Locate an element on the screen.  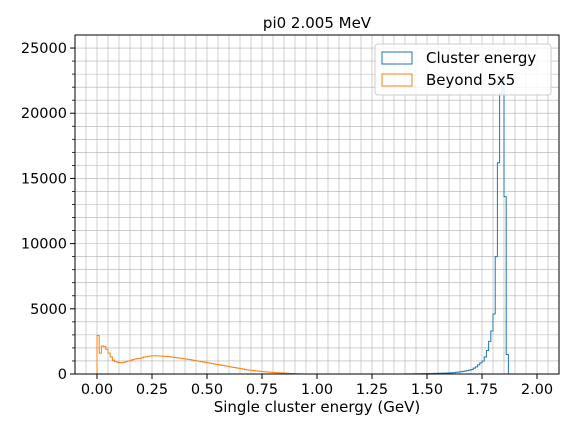
x-tick-label: 1.75 is located at coordinates (482, 390).